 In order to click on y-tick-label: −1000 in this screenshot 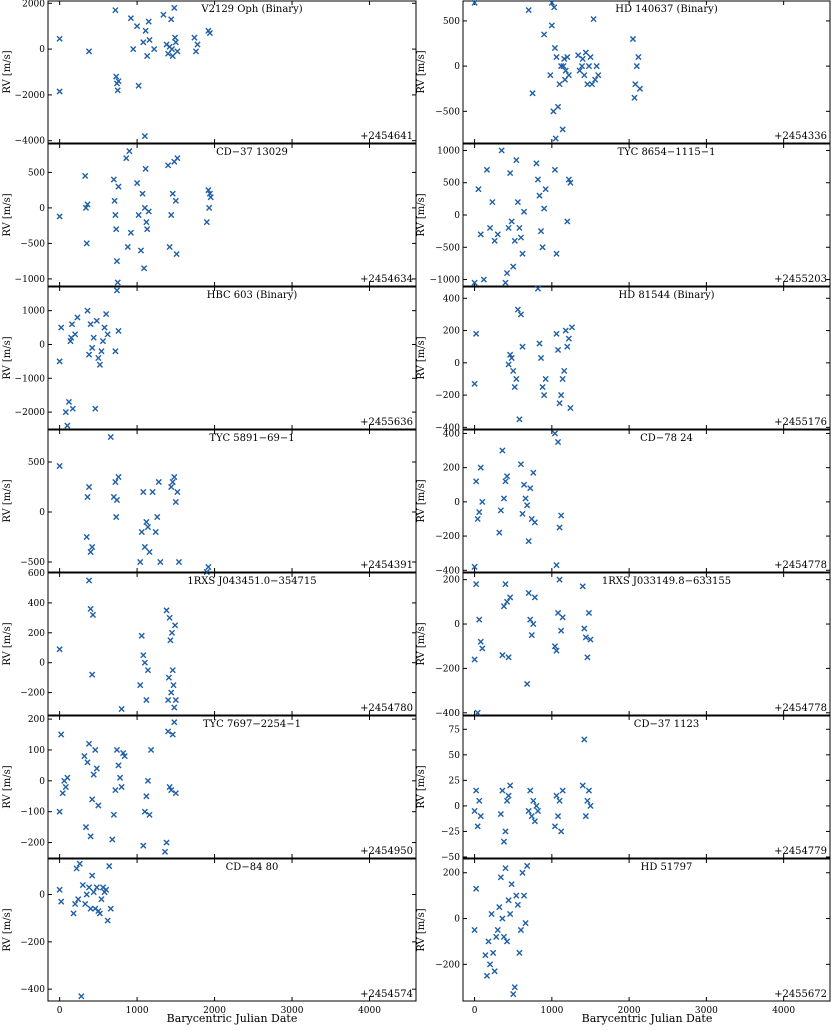, I will do `click(30, 280)`.